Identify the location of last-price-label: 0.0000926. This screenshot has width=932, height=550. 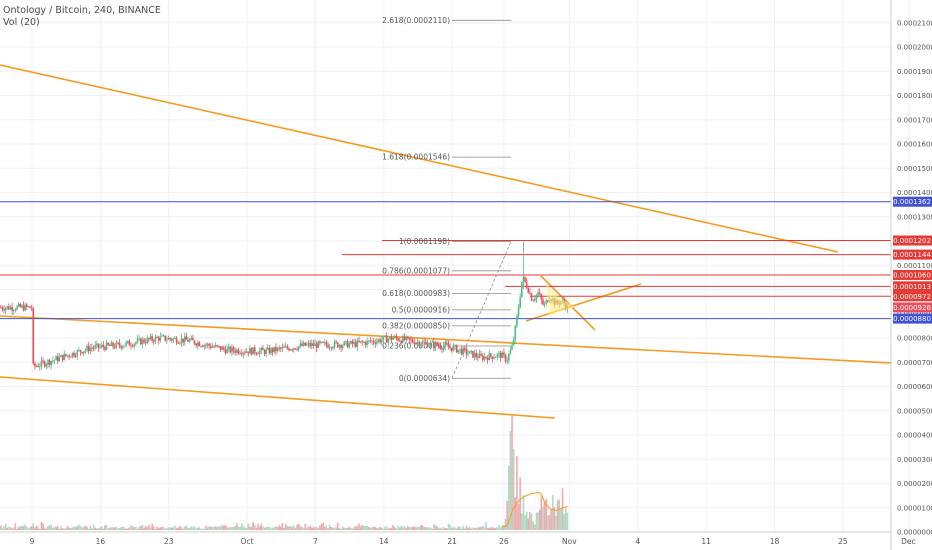
(912, 308).